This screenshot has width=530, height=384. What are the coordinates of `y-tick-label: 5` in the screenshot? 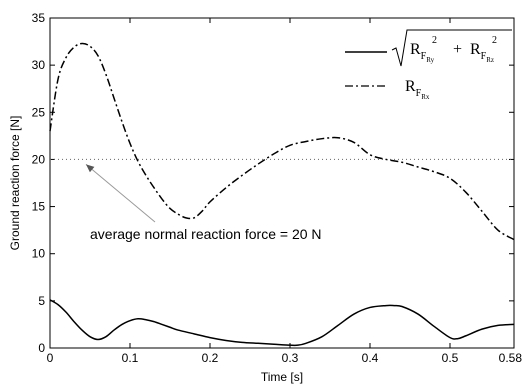 It's located at (41, 301).